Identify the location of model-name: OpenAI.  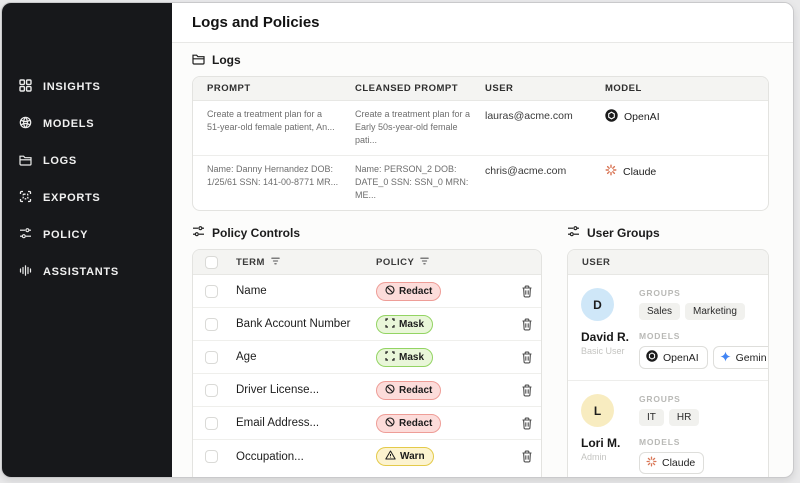
(642, 117).